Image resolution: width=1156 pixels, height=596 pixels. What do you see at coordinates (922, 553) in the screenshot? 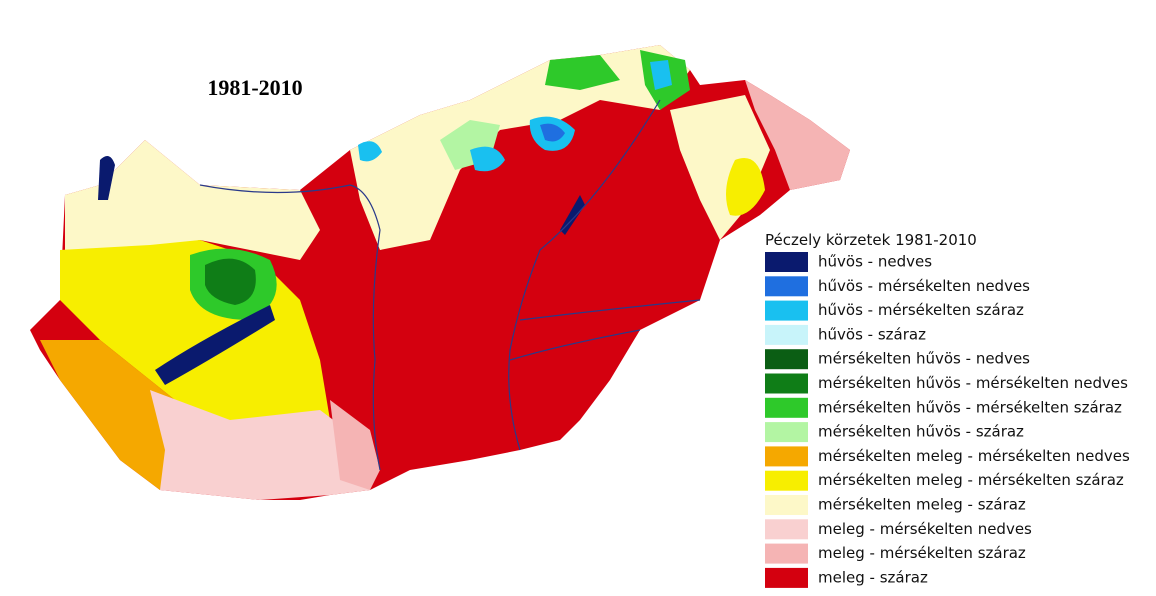
I see `legend-label: meleg - mérsékelten száraz` at bounding box center [922, 553].